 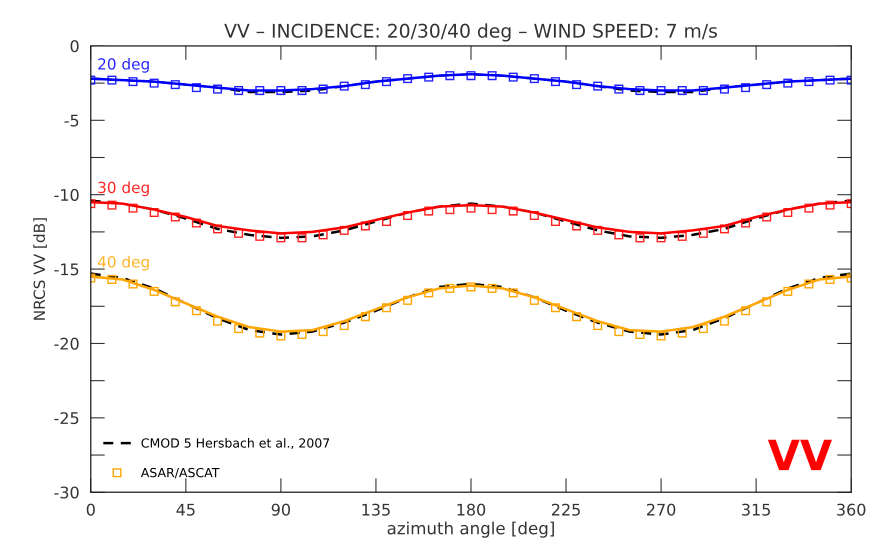 What do you see at coordinates (235, 443) in the screenshot?
I see `legend-label: CMOD 5 Hersbach et al., 2007` at bounding box center [235, 443].